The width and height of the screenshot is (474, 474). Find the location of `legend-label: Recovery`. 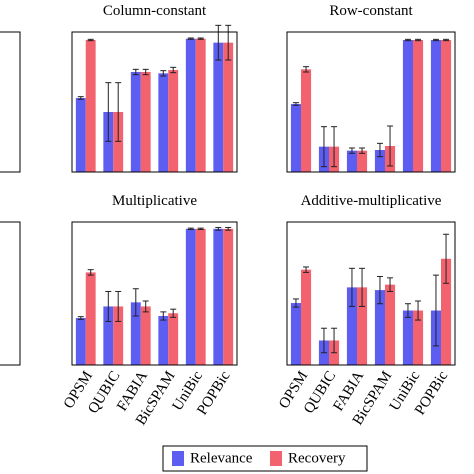

legend-label: Recovery is located at coordinates (317, 458).